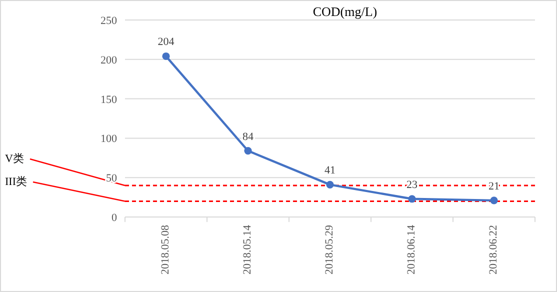  Describe the element at coordinates (109, 21) in the screenshot. I see `y-tick-label: 250` at that location.